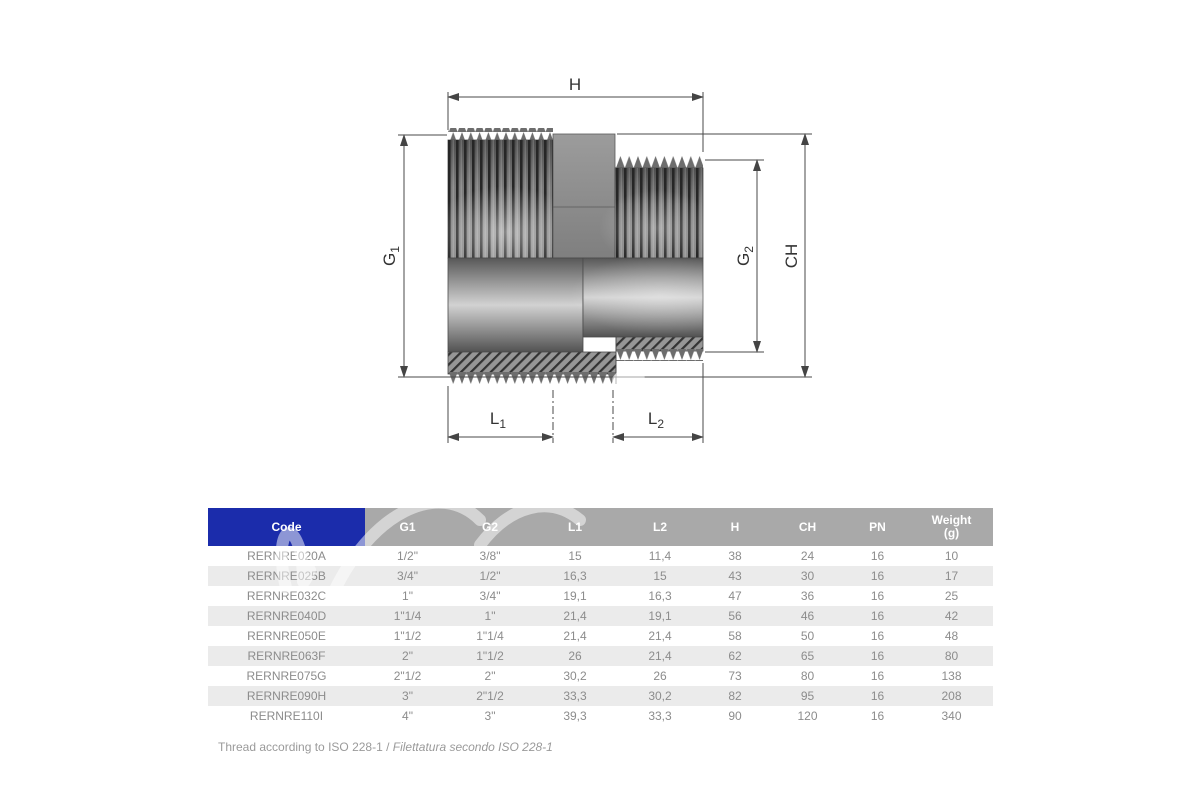  Describe the element at coordinates (600, 576) in the screenshot. I see `table-row: RERNRE025B 3/4" 1/2" 16,3 15 43 30 16 17` at that location.